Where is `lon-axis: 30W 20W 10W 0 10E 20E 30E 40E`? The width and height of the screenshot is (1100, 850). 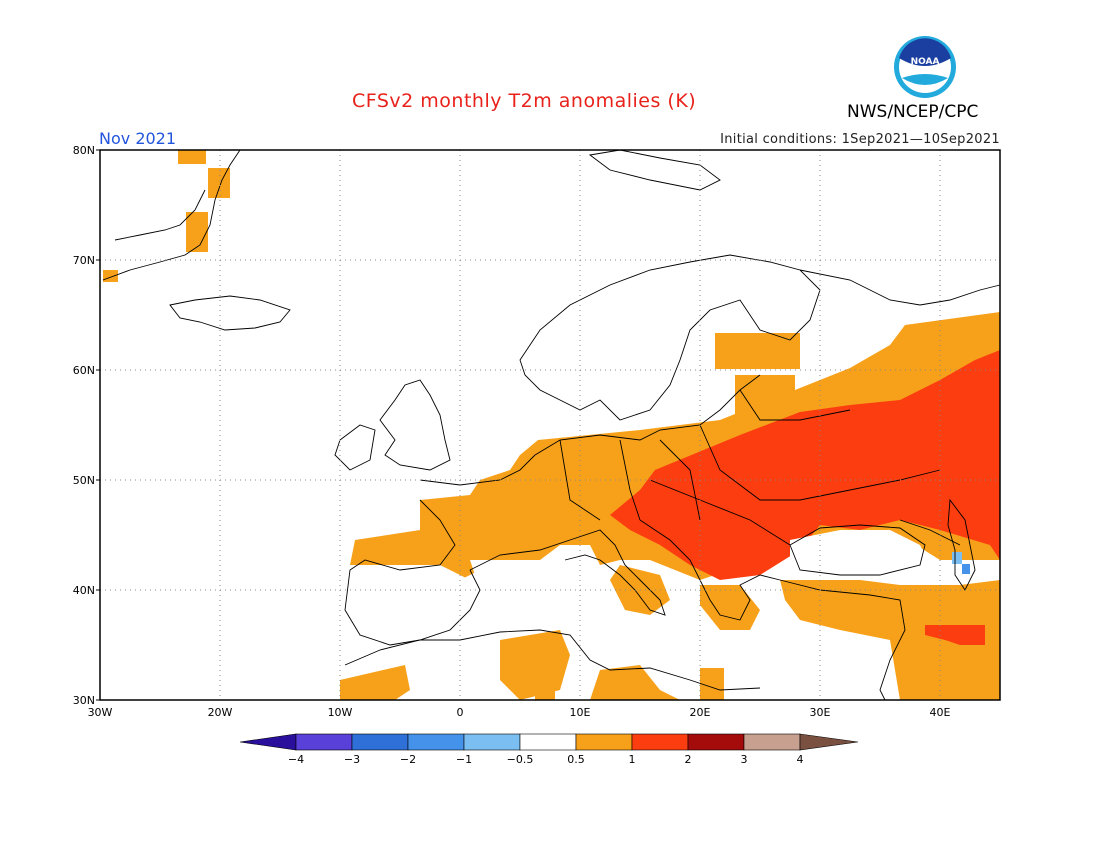
lon-axis: 30W 20W 10W 0 10E 20E 30E 40E is located at coordinates (519, 712).